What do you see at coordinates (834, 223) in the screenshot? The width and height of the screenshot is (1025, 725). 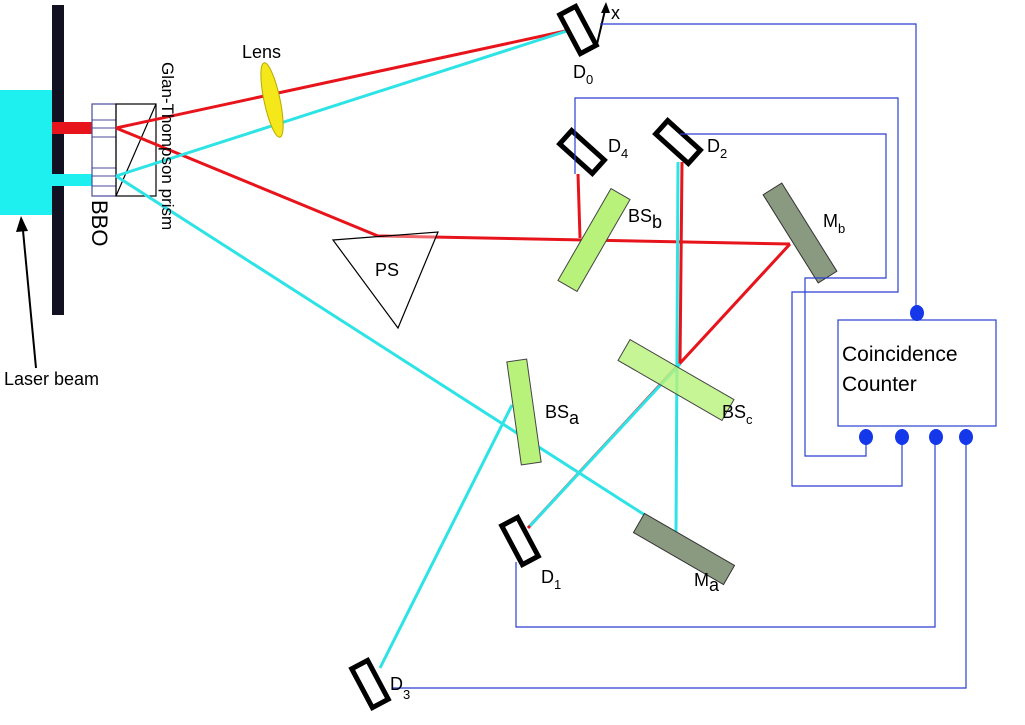 I see `mb-label: Mb` at bounding box center [834, 223].